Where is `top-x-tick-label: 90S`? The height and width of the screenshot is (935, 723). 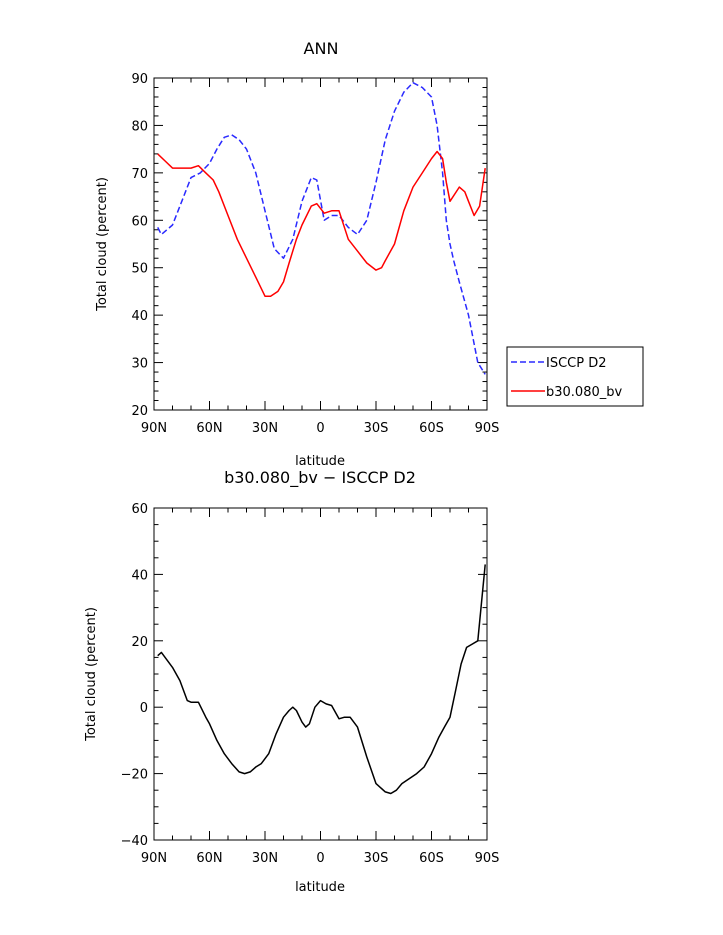 top-x-tick-label: 90S is located at coordinates (487, 428).